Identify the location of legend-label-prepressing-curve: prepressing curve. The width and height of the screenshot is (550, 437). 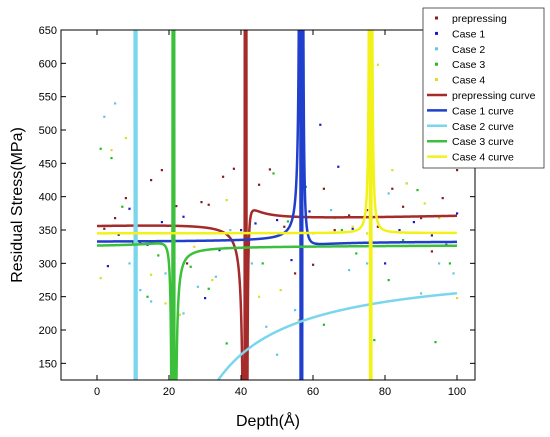
(494, 96).